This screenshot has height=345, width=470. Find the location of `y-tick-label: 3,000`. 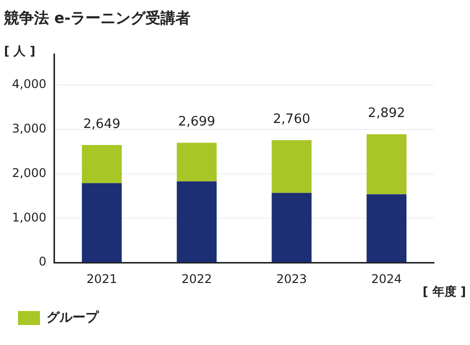

y-tick-label: 3,000 is located at coordinates (29, 129).